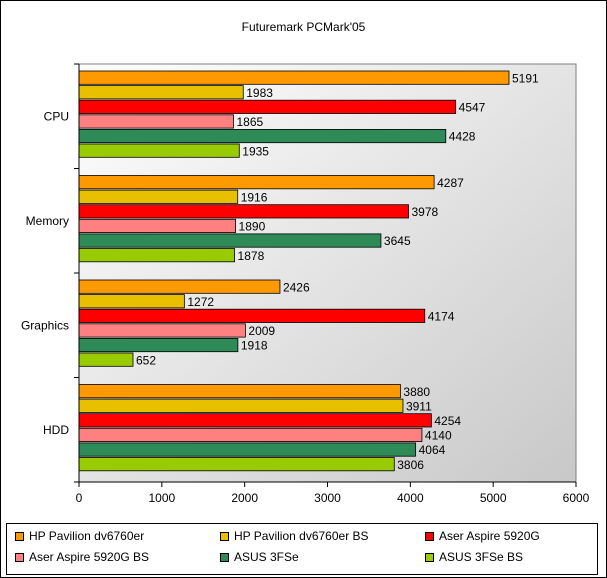 The width and height of the screenshot is (607, 578). Describe the element at coordinates (419, 406) in the screenshot. I see `data-label: 3911` at that location.